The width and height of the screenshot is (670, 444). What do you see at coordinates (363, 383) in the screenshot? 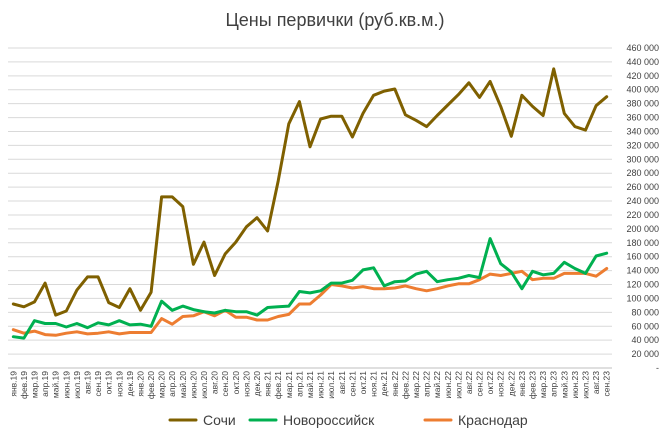
I see `x-tick-label: окт.21` at bounding box center [363, 383].